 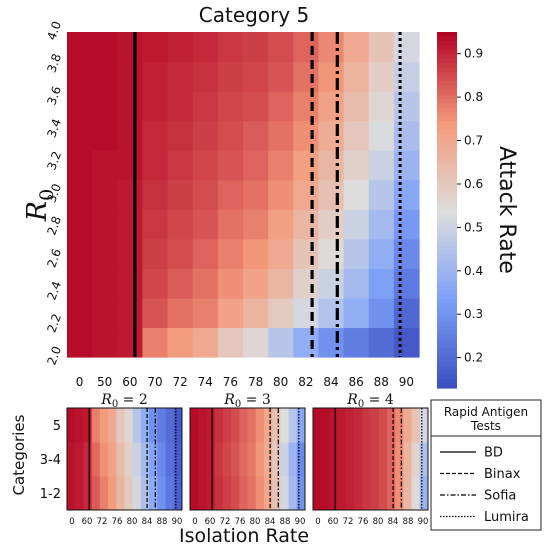 I want to click on panel-x-tick-label: 80, so click(x=132, y=522).